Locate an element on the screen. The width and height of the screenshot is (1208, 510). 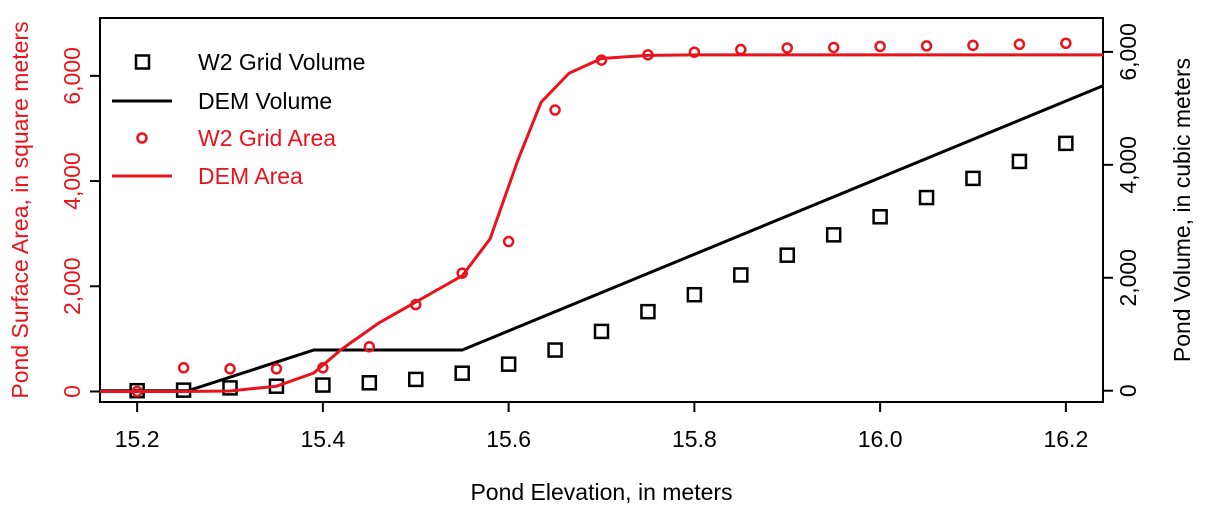
legend-label: DEM Volume is located at coordinates (265, 101).